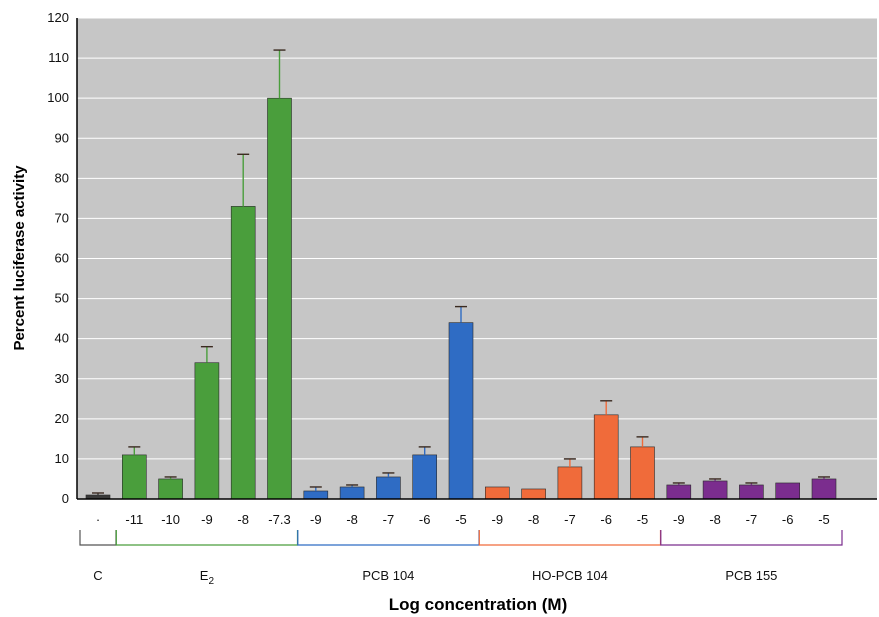 This screenshot has height=617, width=879. Describe the element at coordinates (58, 17) in the screenshot. I see `y-tick-label: 120` at that location.